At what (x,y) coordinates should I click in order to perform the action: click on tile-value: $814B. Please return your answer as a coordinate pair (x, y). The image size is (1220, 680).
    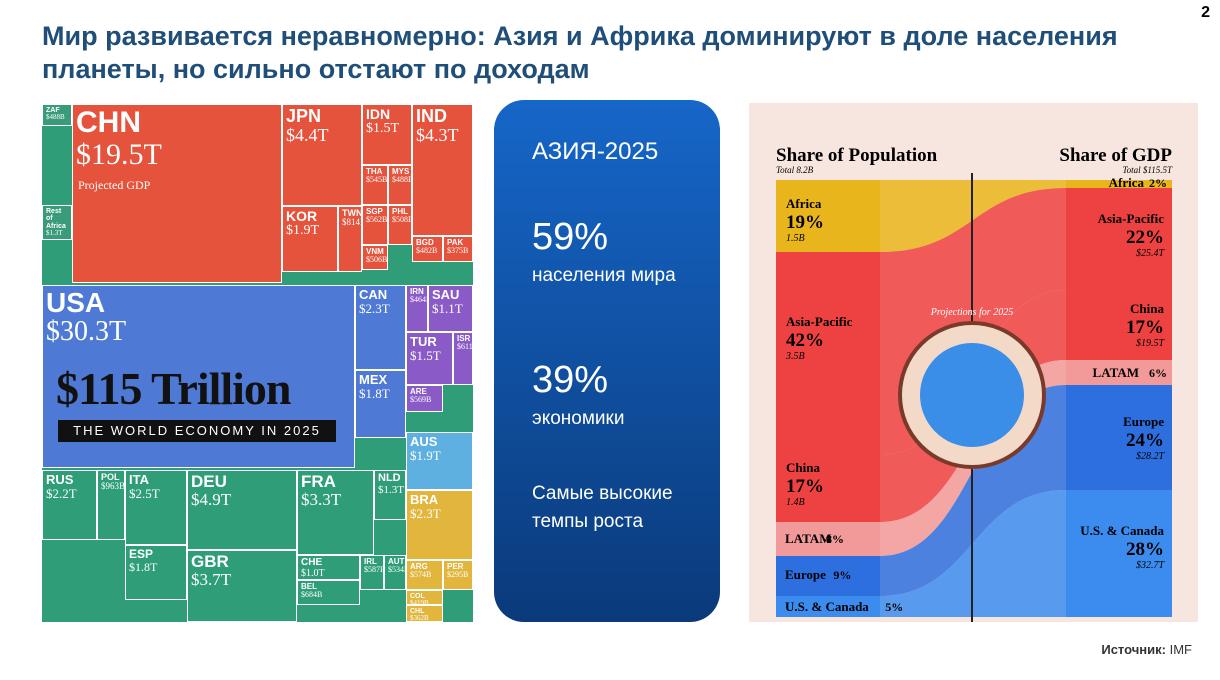
    Looking at the image, I should click on (351, 222).